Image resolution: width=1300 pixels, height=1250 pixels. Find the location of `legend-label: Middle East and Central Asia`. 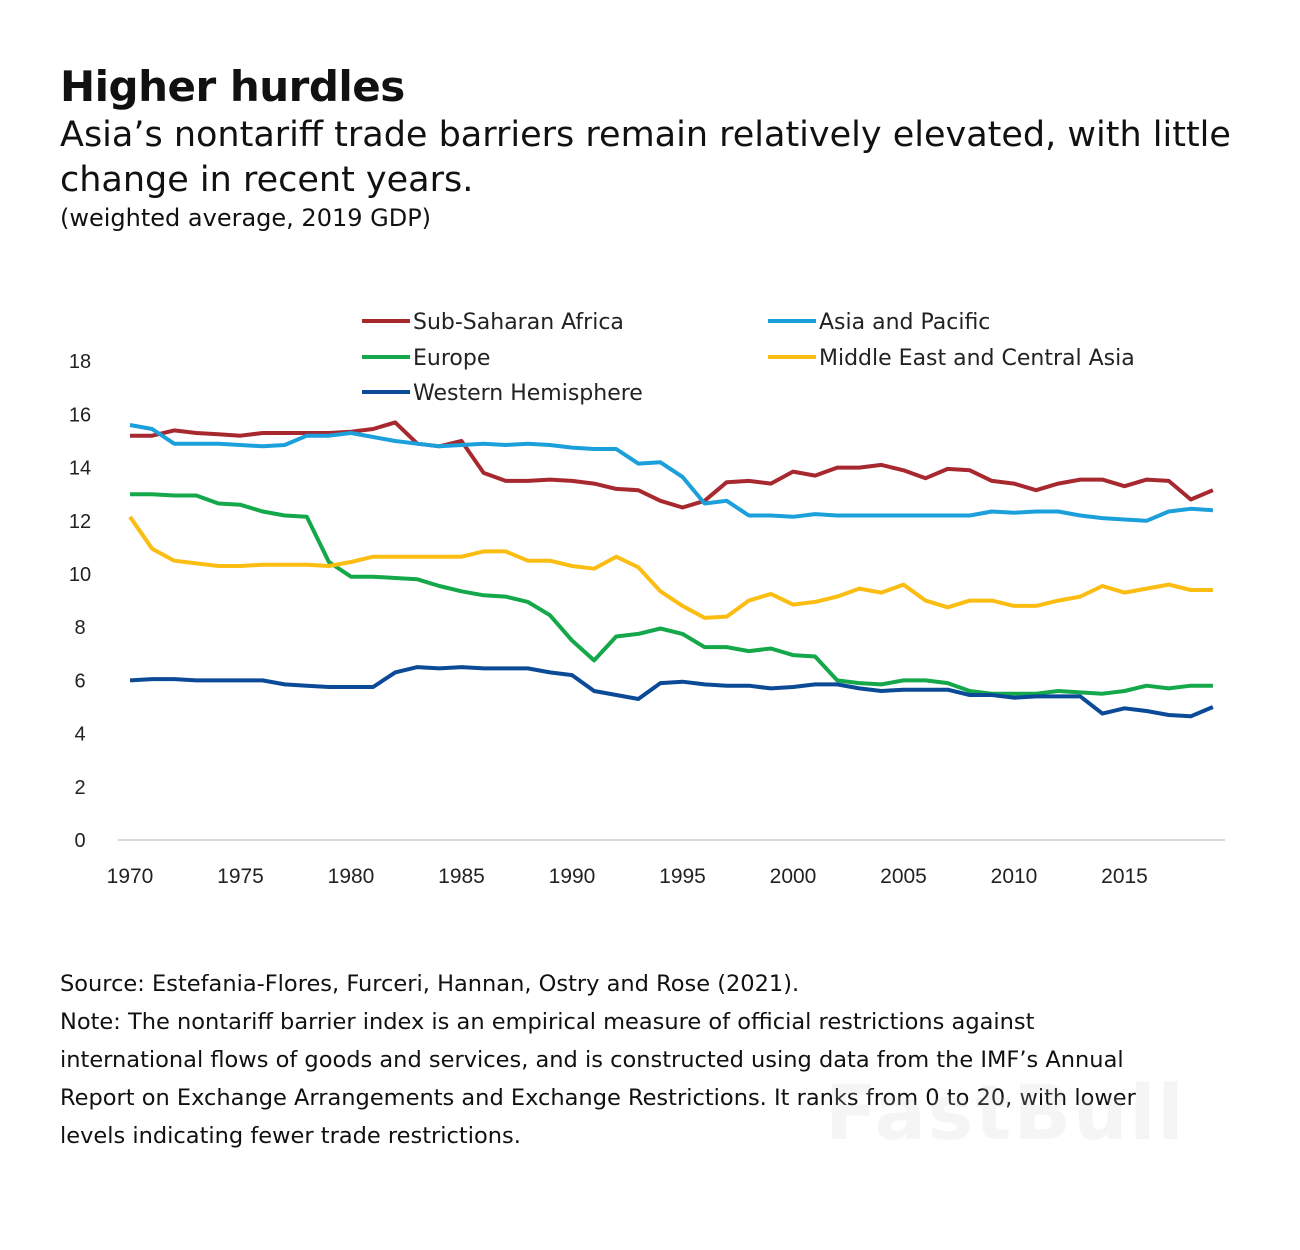

legend-label: Middle East and Central Asia is located at coordinates (977, 358).